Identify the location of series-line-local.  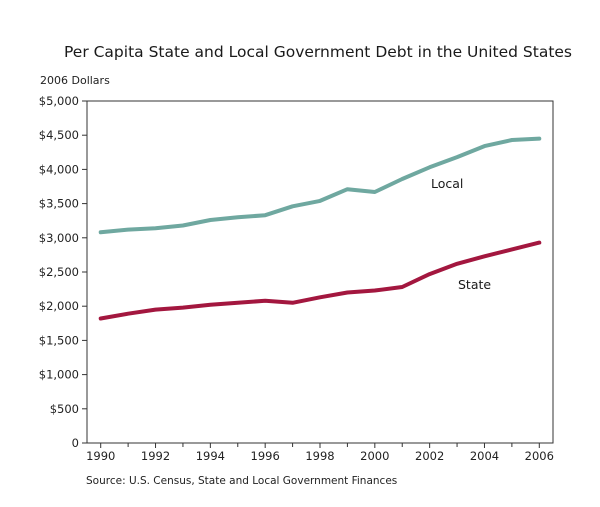
(320, 185).